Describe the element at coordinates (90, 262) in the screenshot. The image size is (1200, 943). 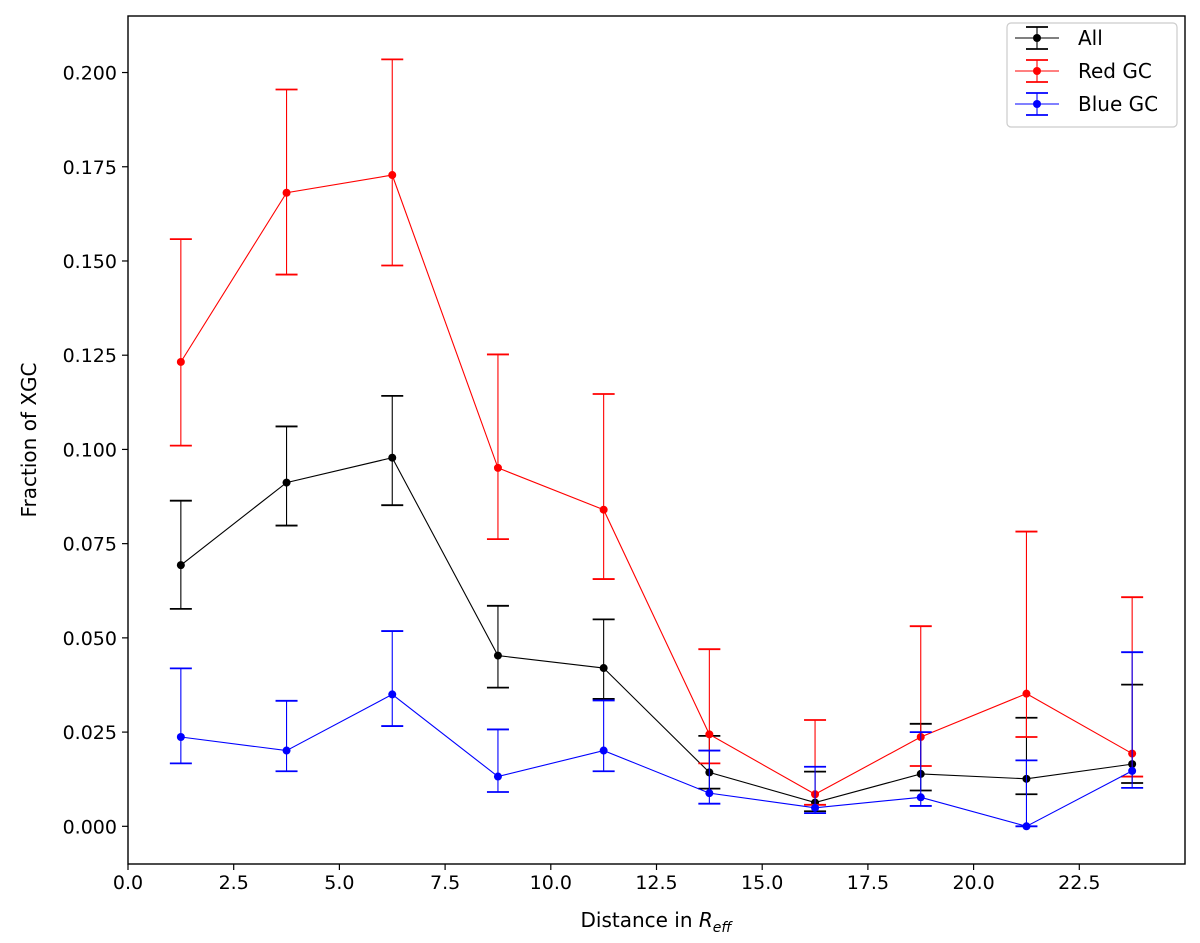
I see `y-tick-label: 0.150` at that location.